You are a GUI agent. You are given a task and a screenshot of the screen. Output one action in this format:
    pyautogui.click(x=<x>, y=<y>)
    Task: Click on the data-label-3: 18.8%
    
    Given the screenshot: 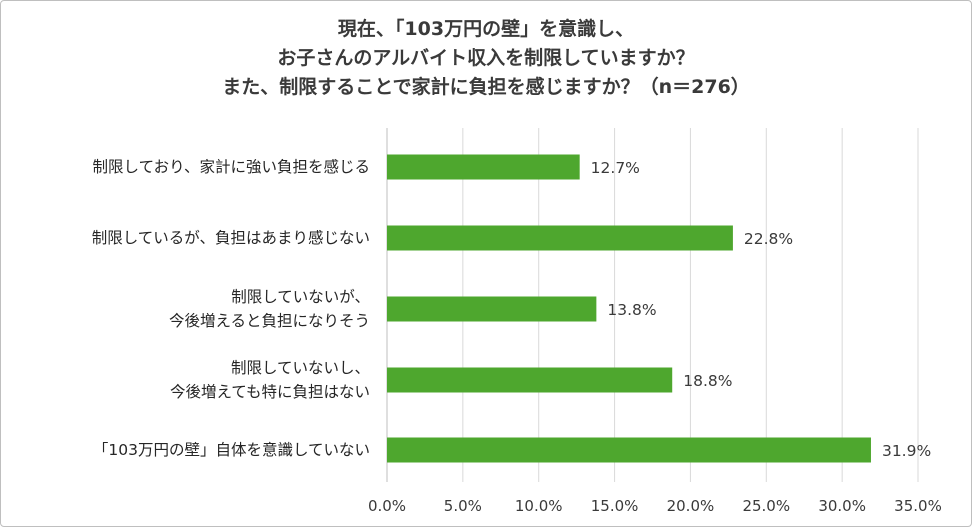 What is the action you would take?
    pyautogui.click(x=707, y=381)
    